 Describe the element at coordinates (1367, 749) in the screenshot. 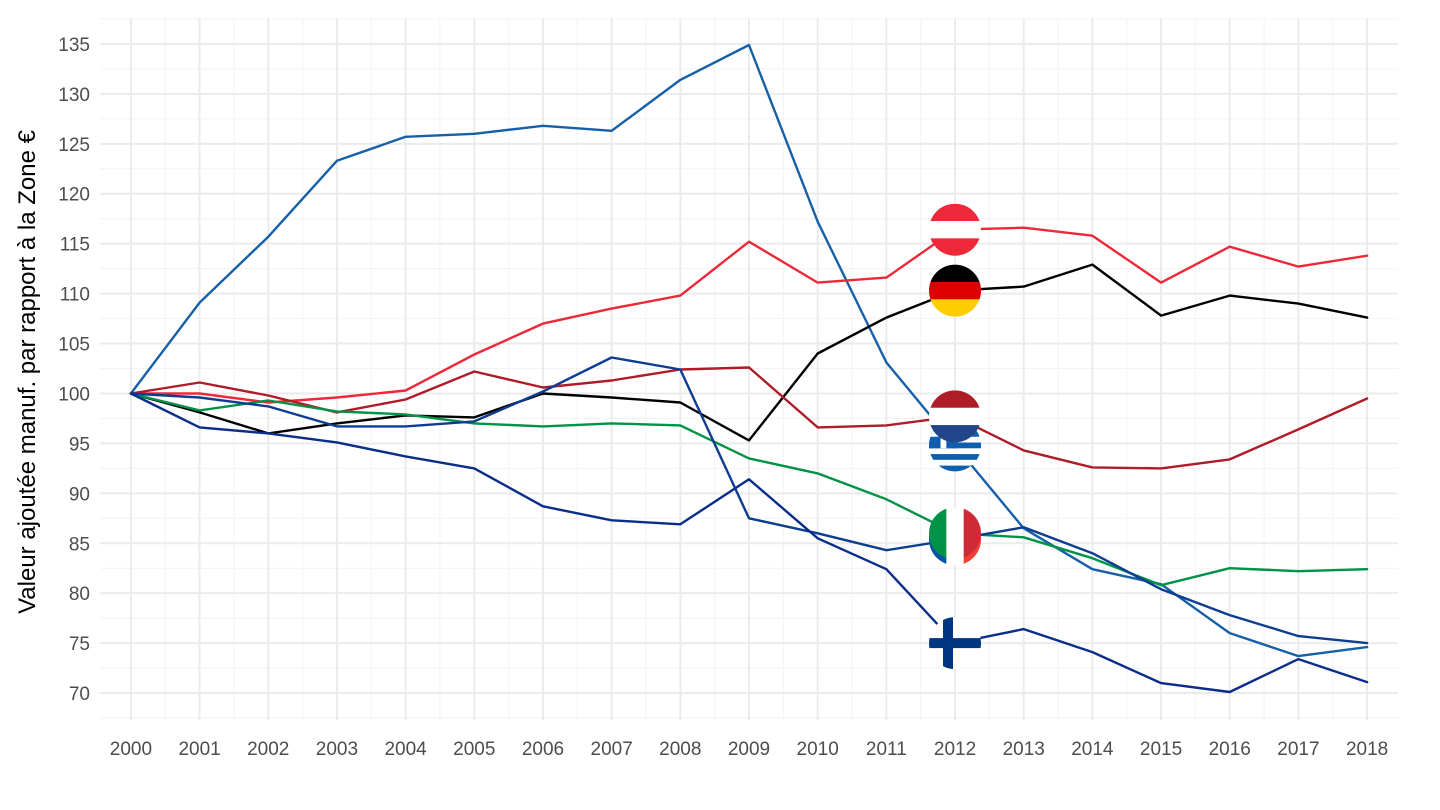

I see `x-tick-label: 2018` at that location.